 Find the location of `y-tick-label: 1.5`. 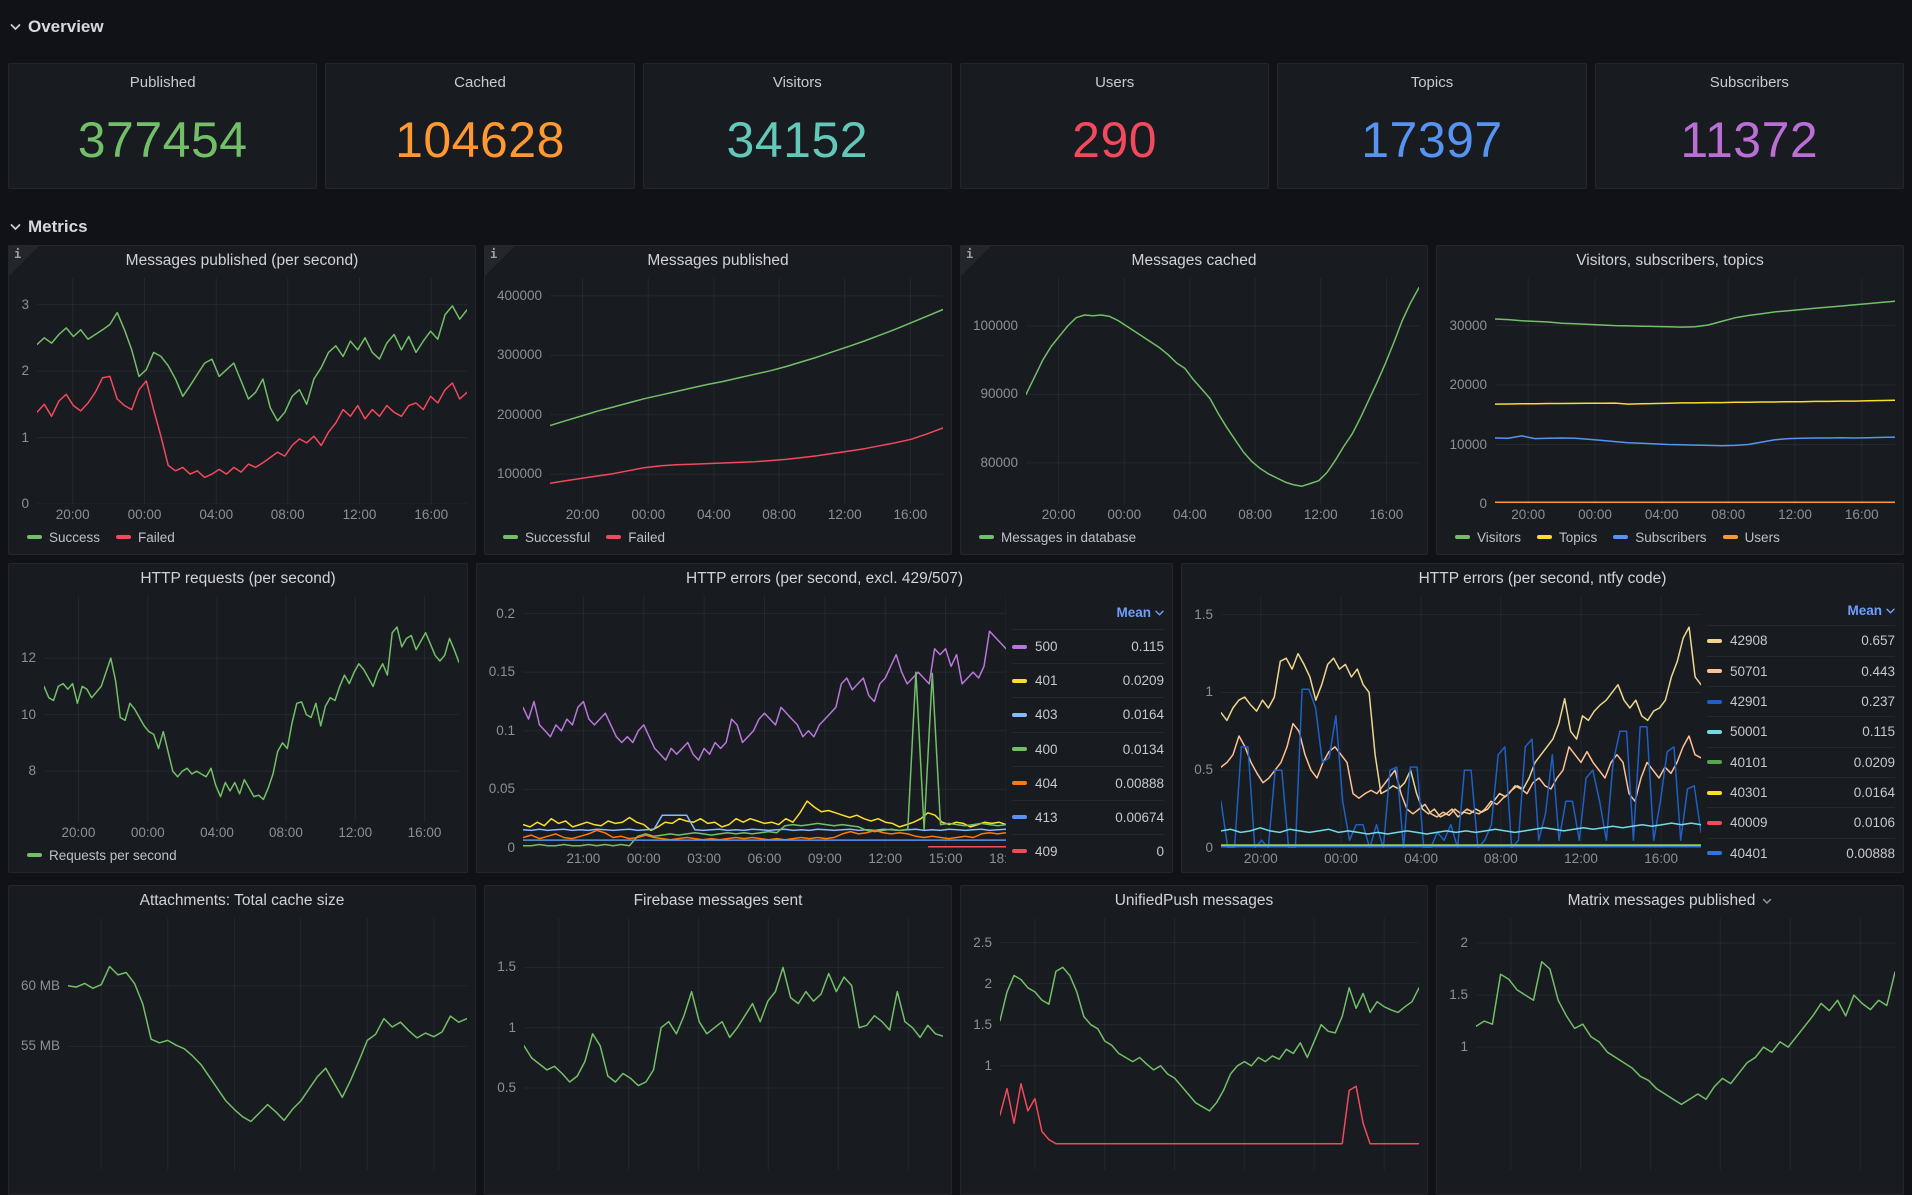

y-tick-label: 1.5 is located at coordinates (1203, 614).